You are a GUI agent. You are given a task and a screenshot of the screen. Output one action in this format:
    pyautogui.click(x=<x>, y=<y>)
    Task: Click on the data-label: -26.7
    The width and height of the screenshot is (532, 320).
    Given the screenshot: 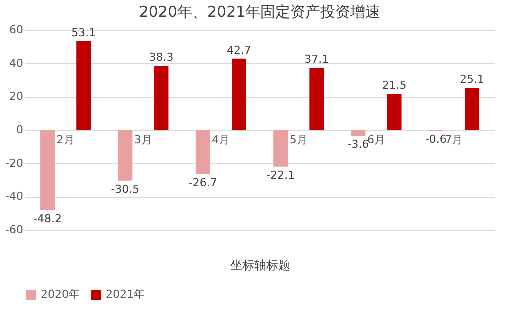 What is the action you would take?
    pyautogui.click(x=203, y=183)
    